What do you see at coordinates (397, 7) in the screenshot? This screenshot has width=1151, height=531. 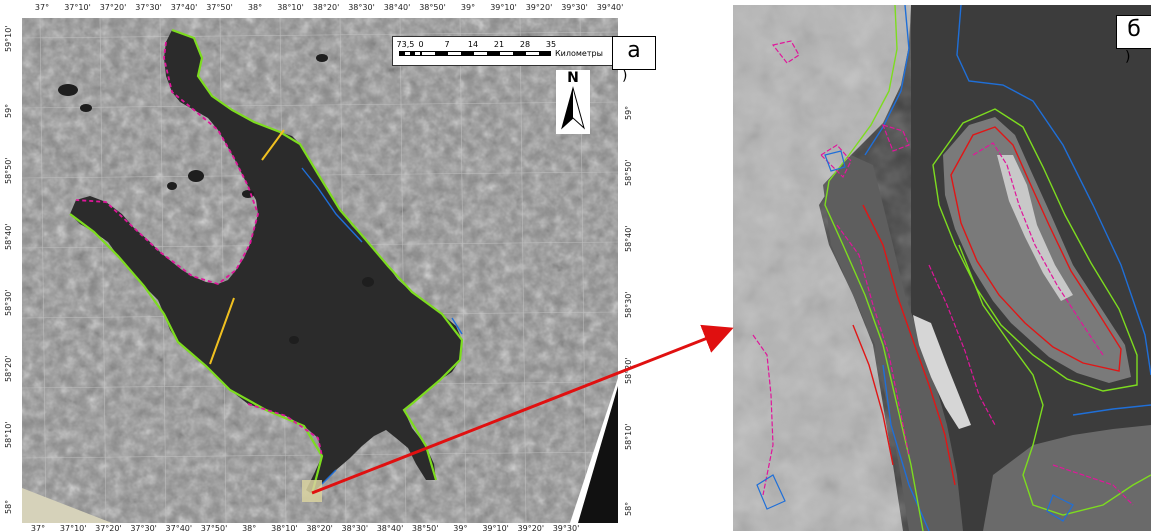 I see `top-tick-label: 38°40'` at bounding box center [397, 7].